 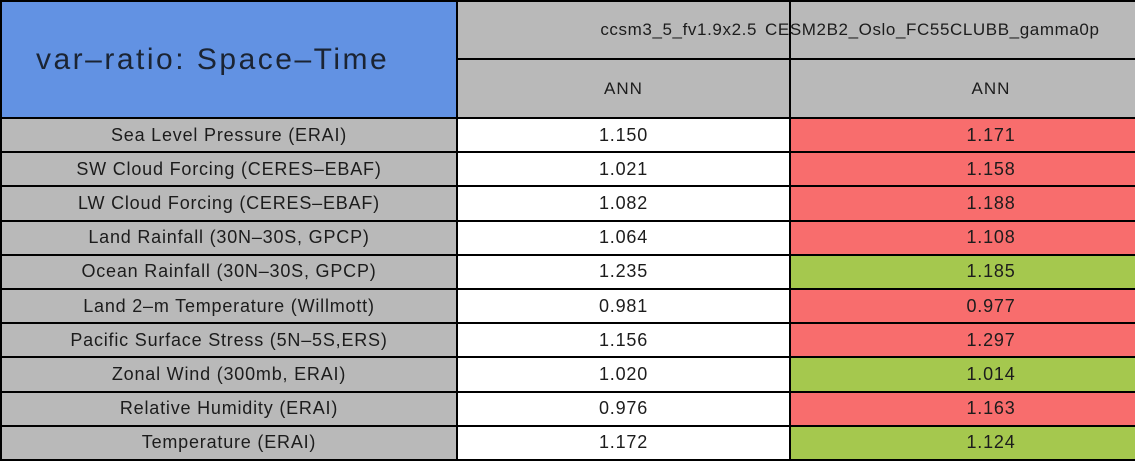 I want to click on value-cell-model-2: 1.014, so click(x=963, y=374).